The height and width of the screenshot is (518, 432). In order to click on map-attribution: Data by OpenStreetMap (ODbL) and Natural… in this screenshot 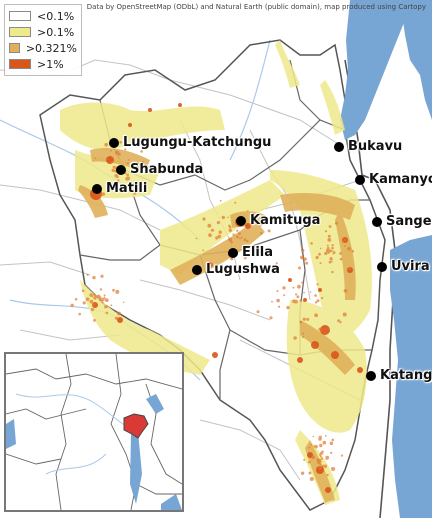, I will do `click(256, 7)`.